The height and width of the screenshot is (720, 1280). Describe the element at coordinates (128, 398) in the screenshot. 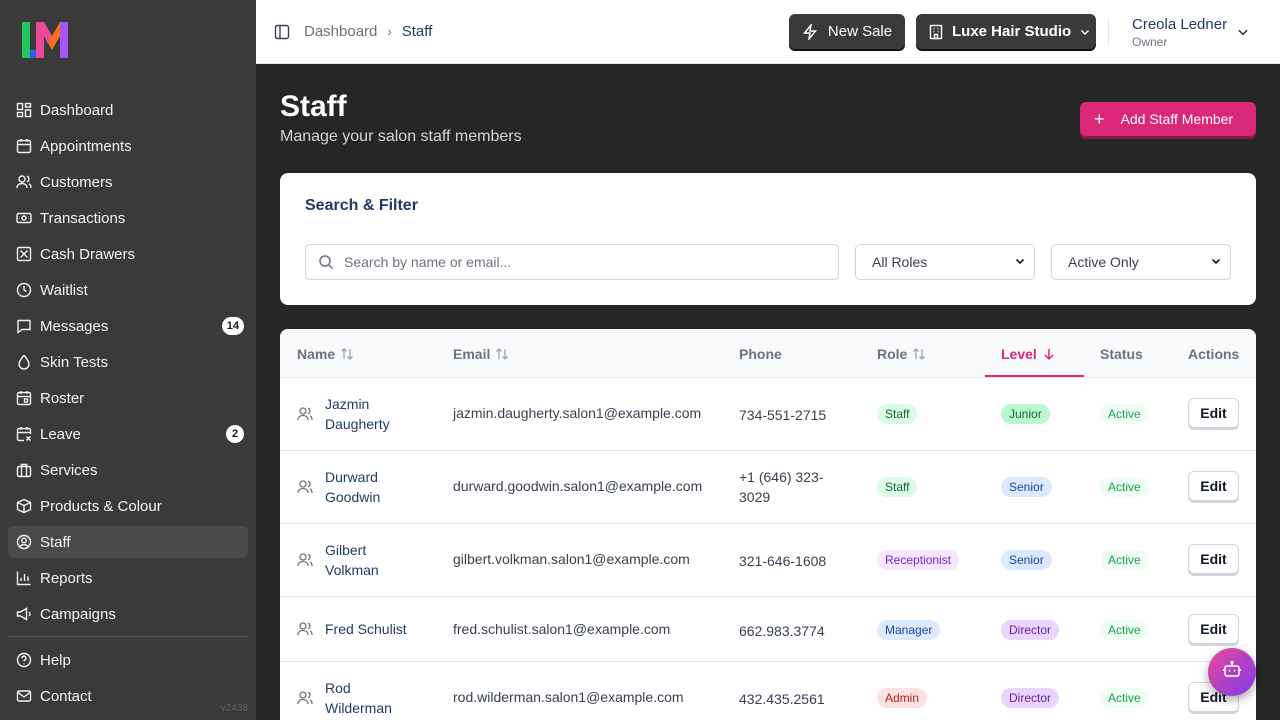

I see `sidebar-item-roster: Roster` at that location.